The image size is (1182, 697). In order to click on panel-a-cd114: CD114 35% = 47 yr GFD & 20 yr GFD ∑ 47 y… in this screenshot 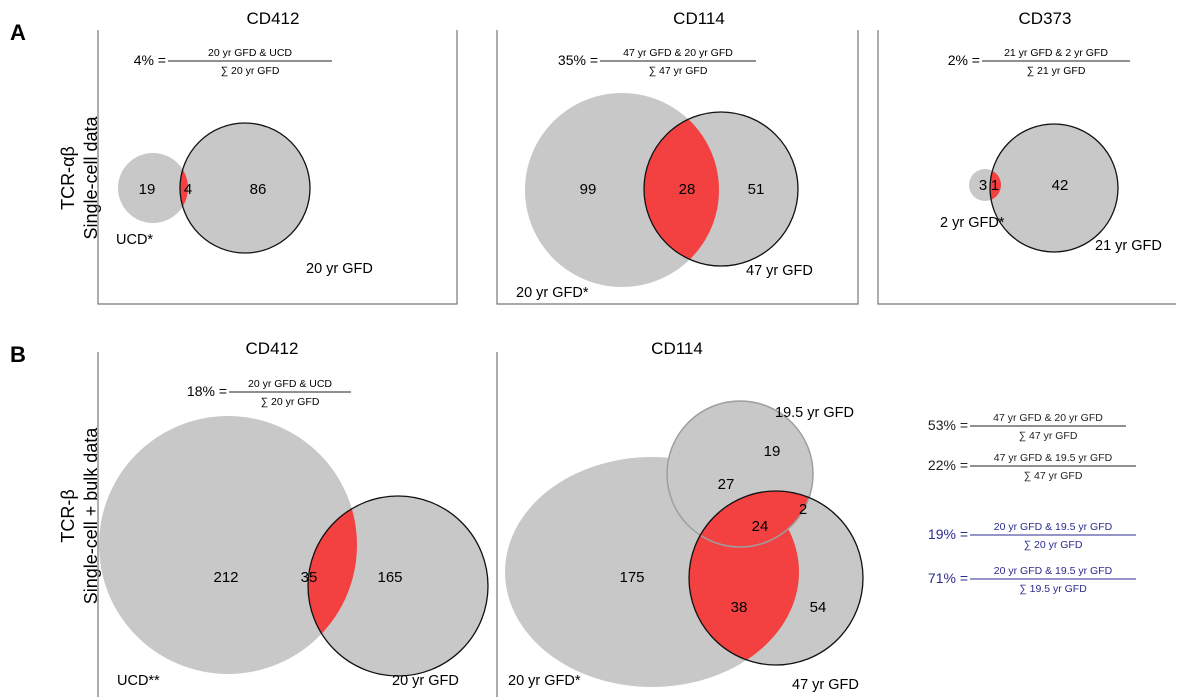, I will do `click(677, 157)`.